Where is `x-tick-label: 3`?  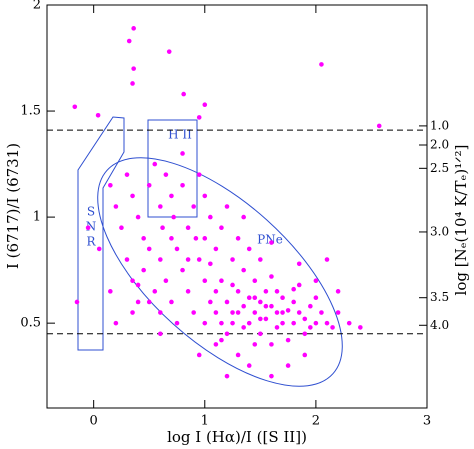
x-tick-label: 3 is located at coordinates (427, 421).